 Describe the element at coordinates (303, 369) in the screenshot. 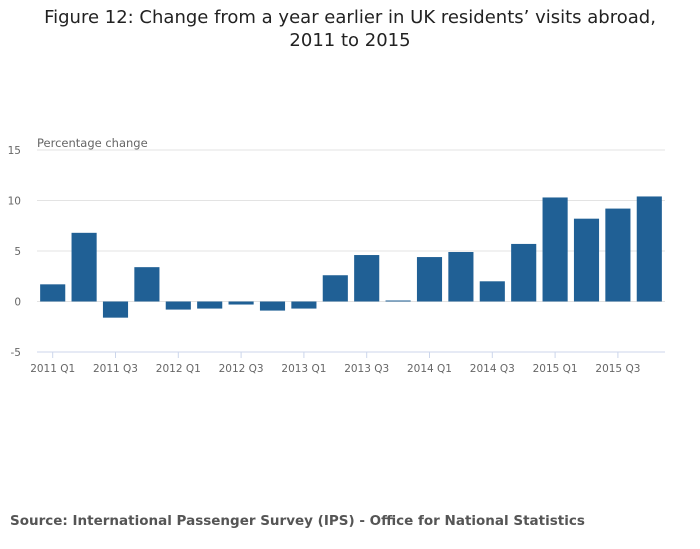

I see `x-tick-label: 2013 Q1` at that location.